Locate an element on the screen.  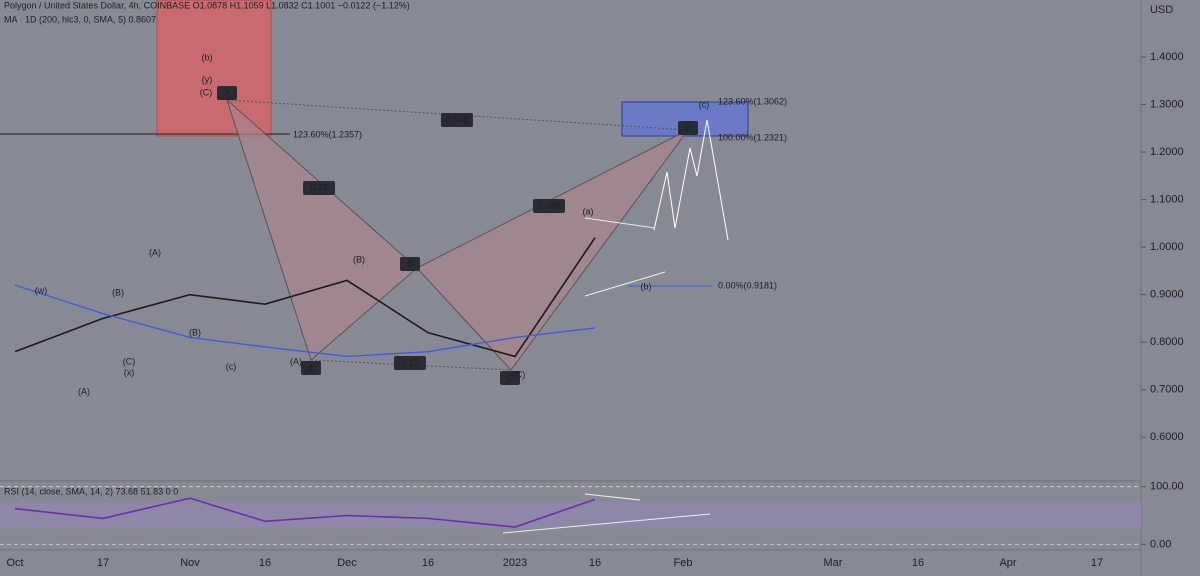
x-tick-label: Feb is located at coordinates (683, 563).